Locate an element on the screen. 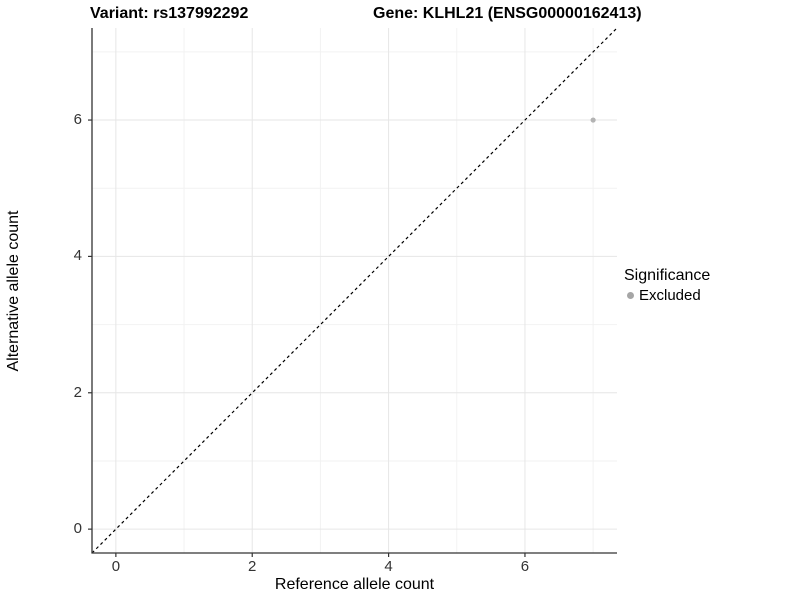 This screenshot has width=800, height=600. x-tick-label: 6 is located at coordinates (525, 566).